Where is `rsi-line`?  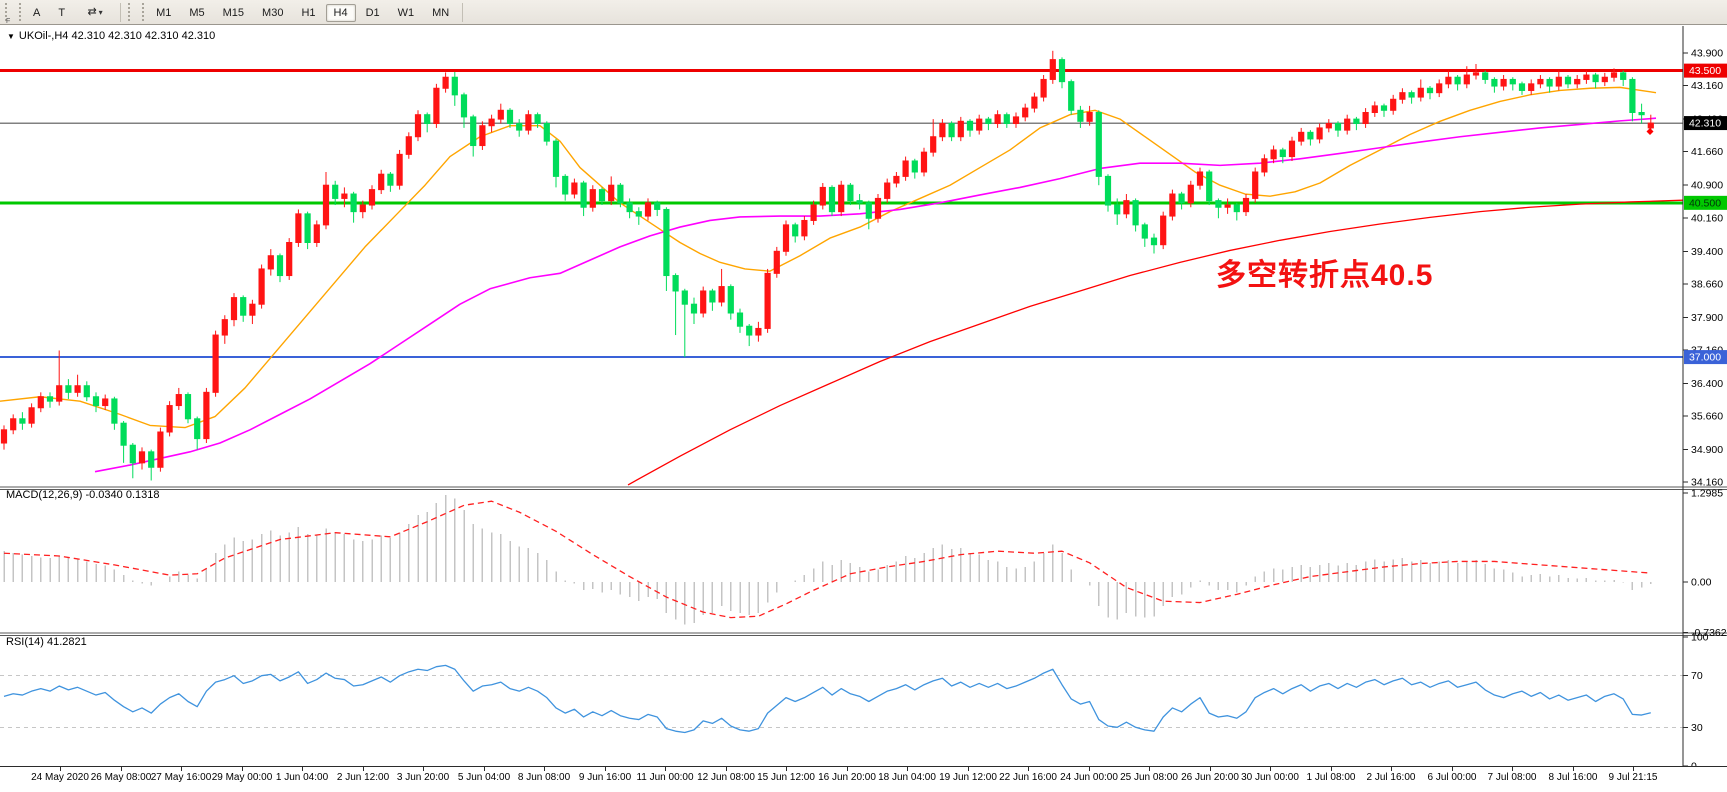
rsi-line is located at coordinates (827, 699).